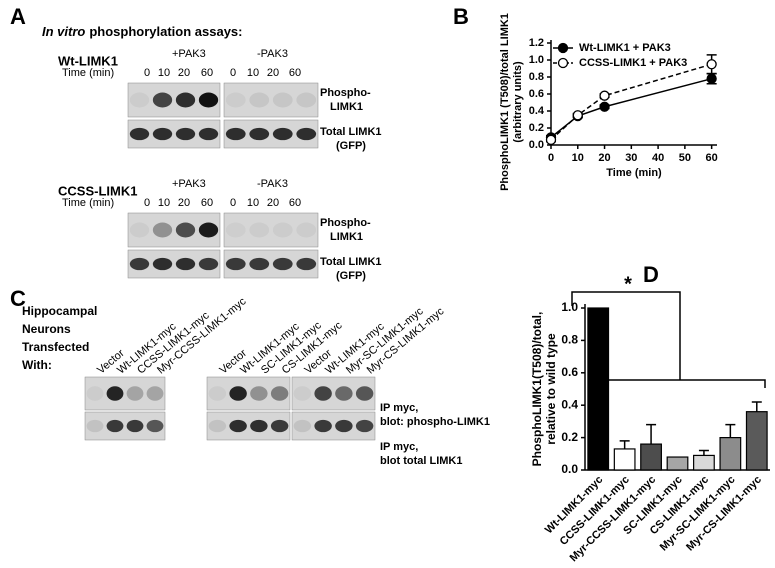 Image resolution: width=775 pixels, height=568 pixels. I want to click on x-tick-label: 50, so click(685, 158).